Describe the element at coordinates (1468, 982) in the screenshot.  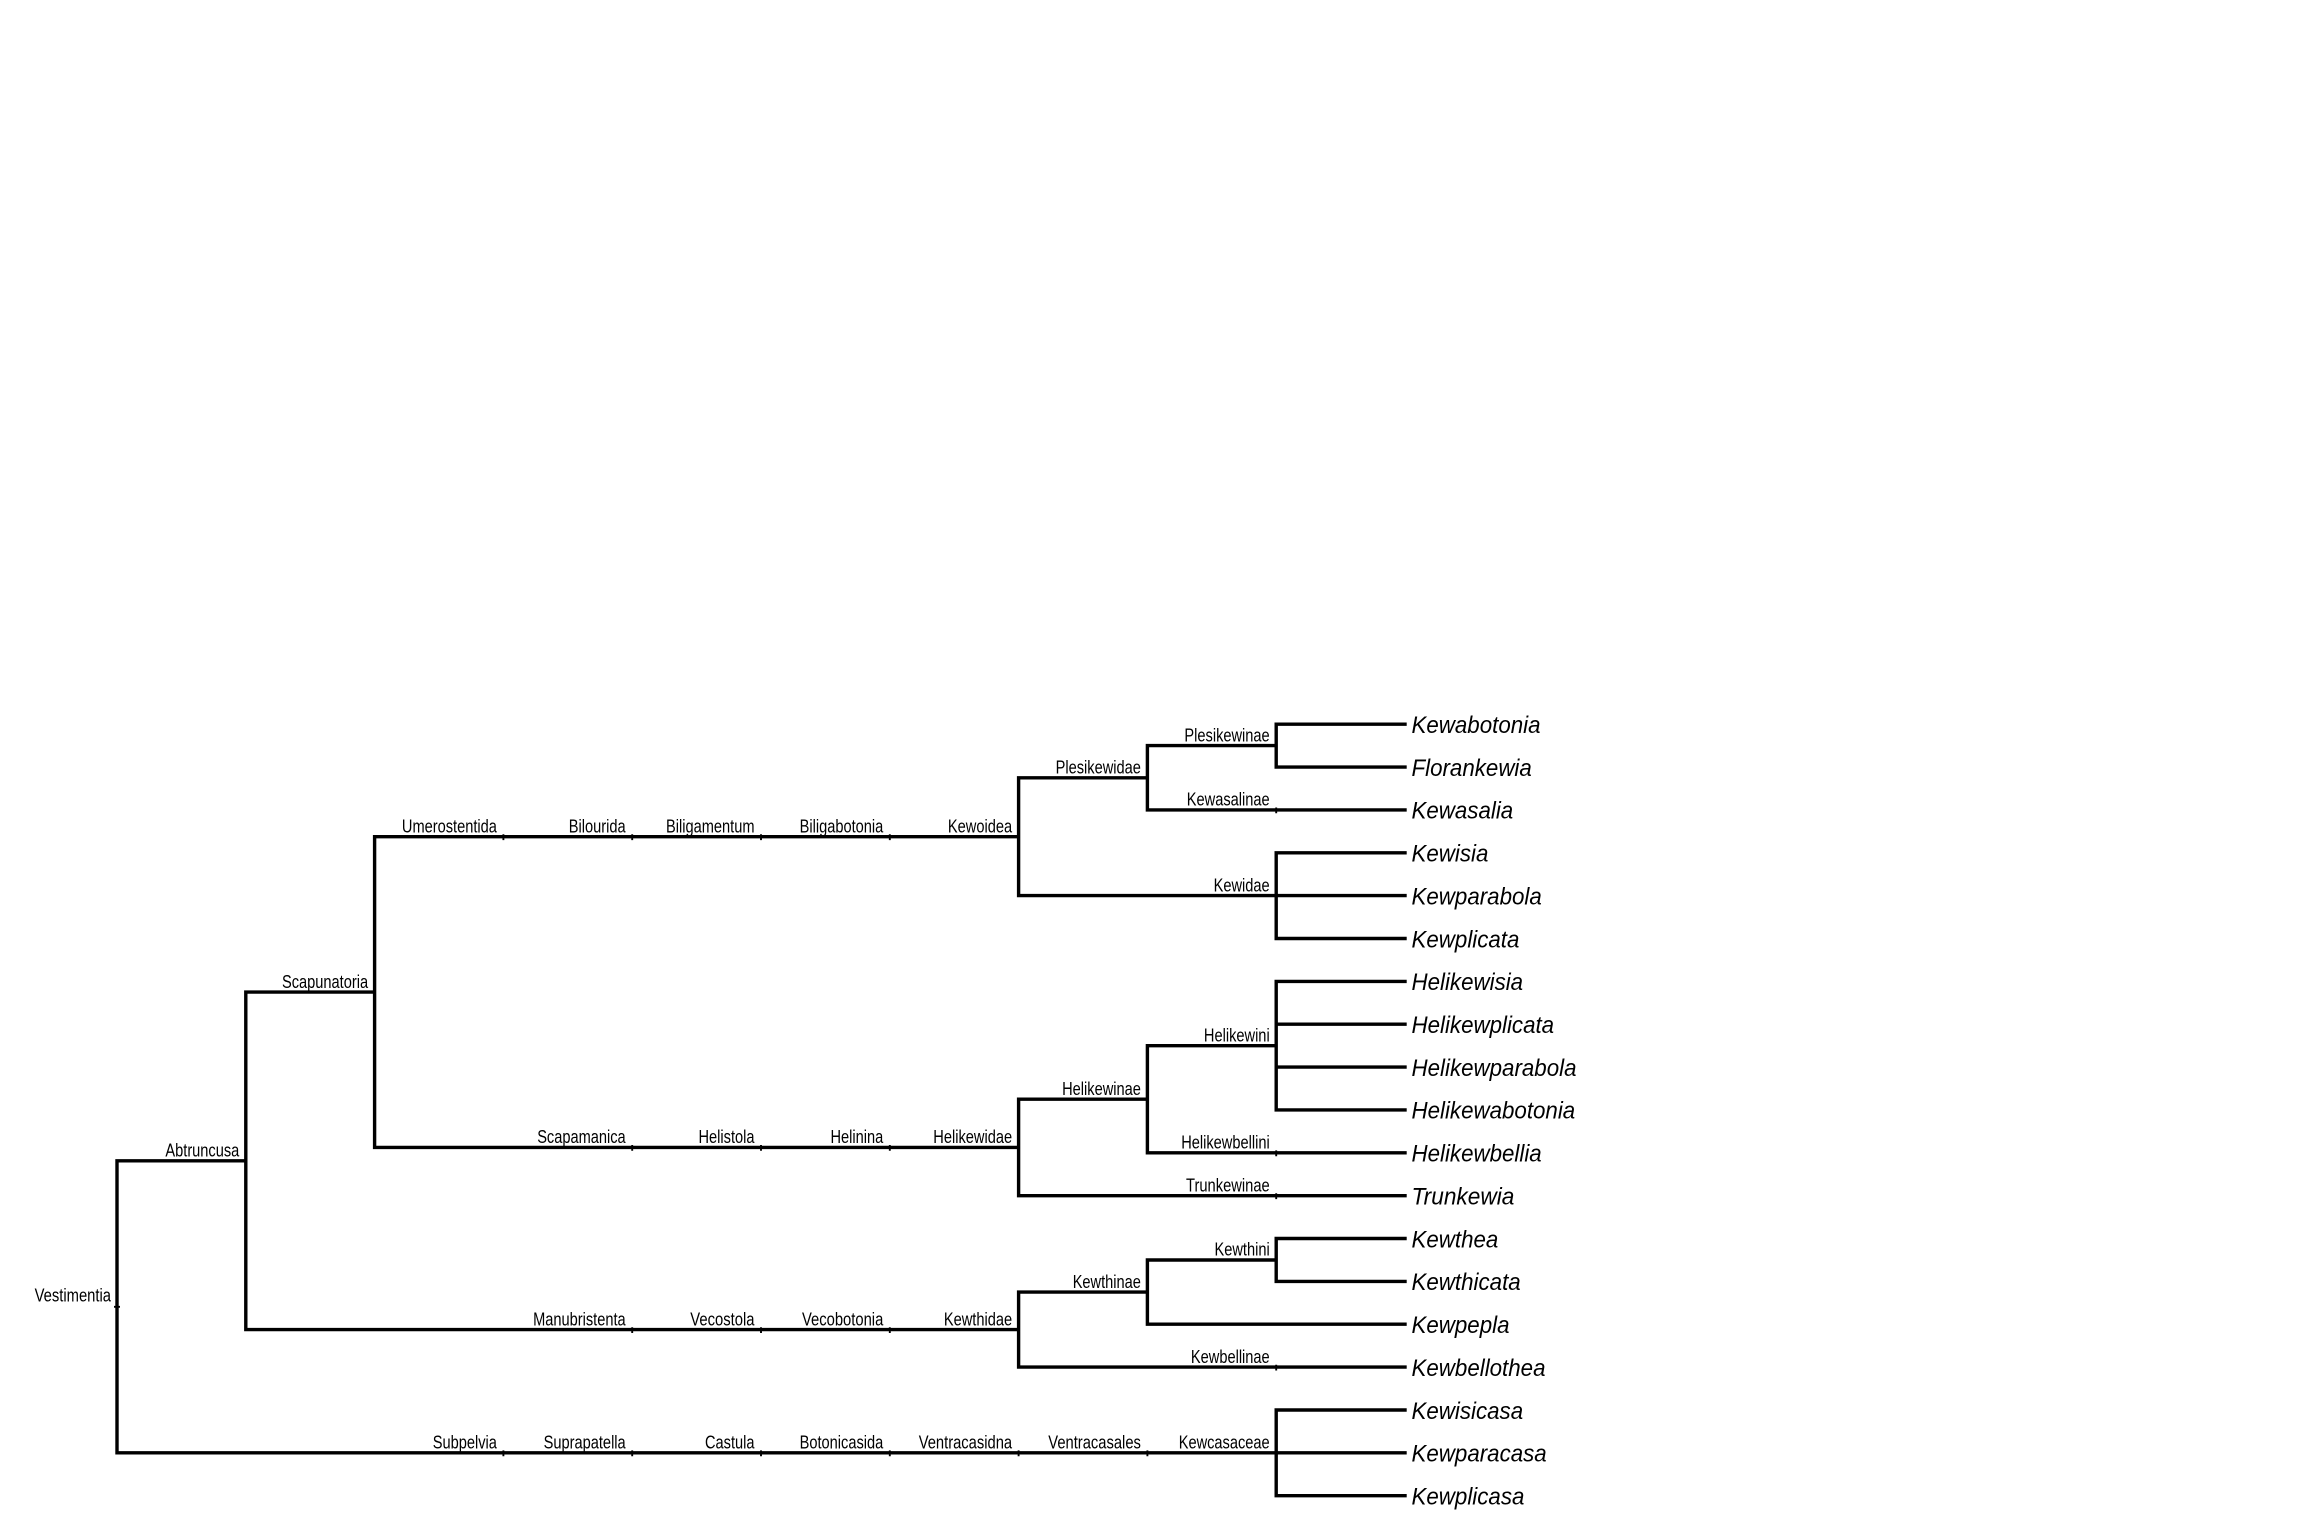
I see `svg-text: Helikewisia` at that location.